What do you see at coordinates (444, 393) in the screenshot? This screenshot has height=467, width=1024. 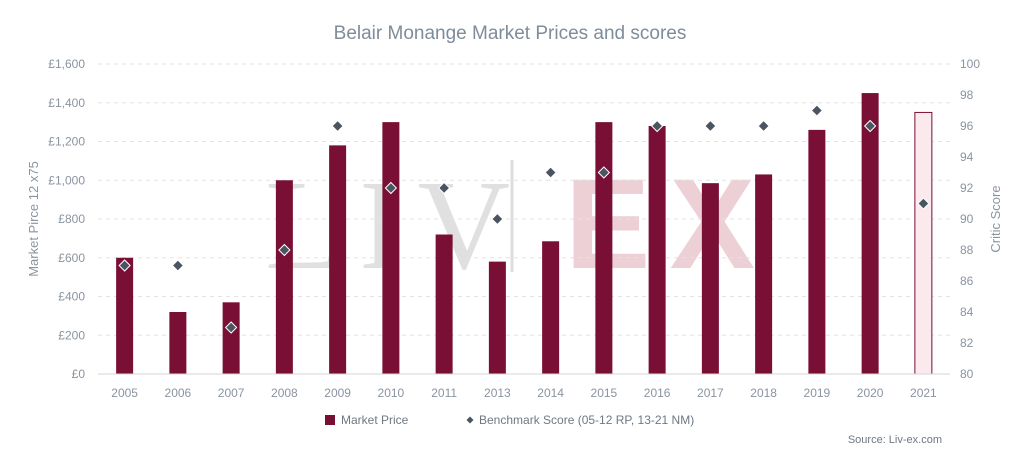 I see `x-tick-label: 2011` at bounding box center [444, 393].